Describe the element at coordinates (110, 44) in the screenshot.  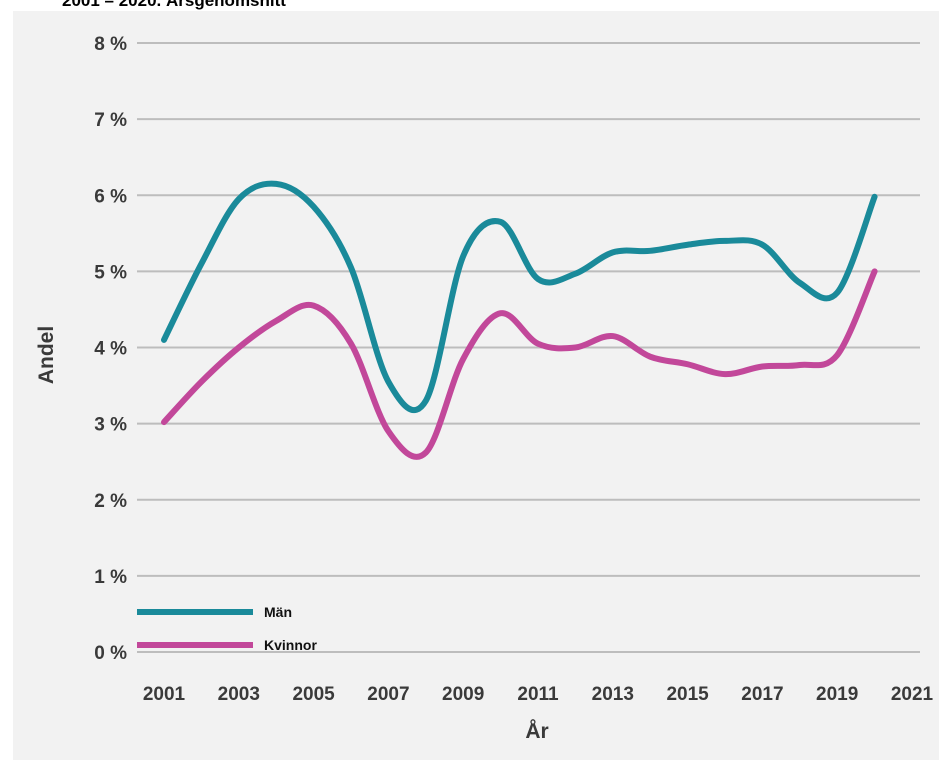
I see `y-tick-label: 8 %` at that location.